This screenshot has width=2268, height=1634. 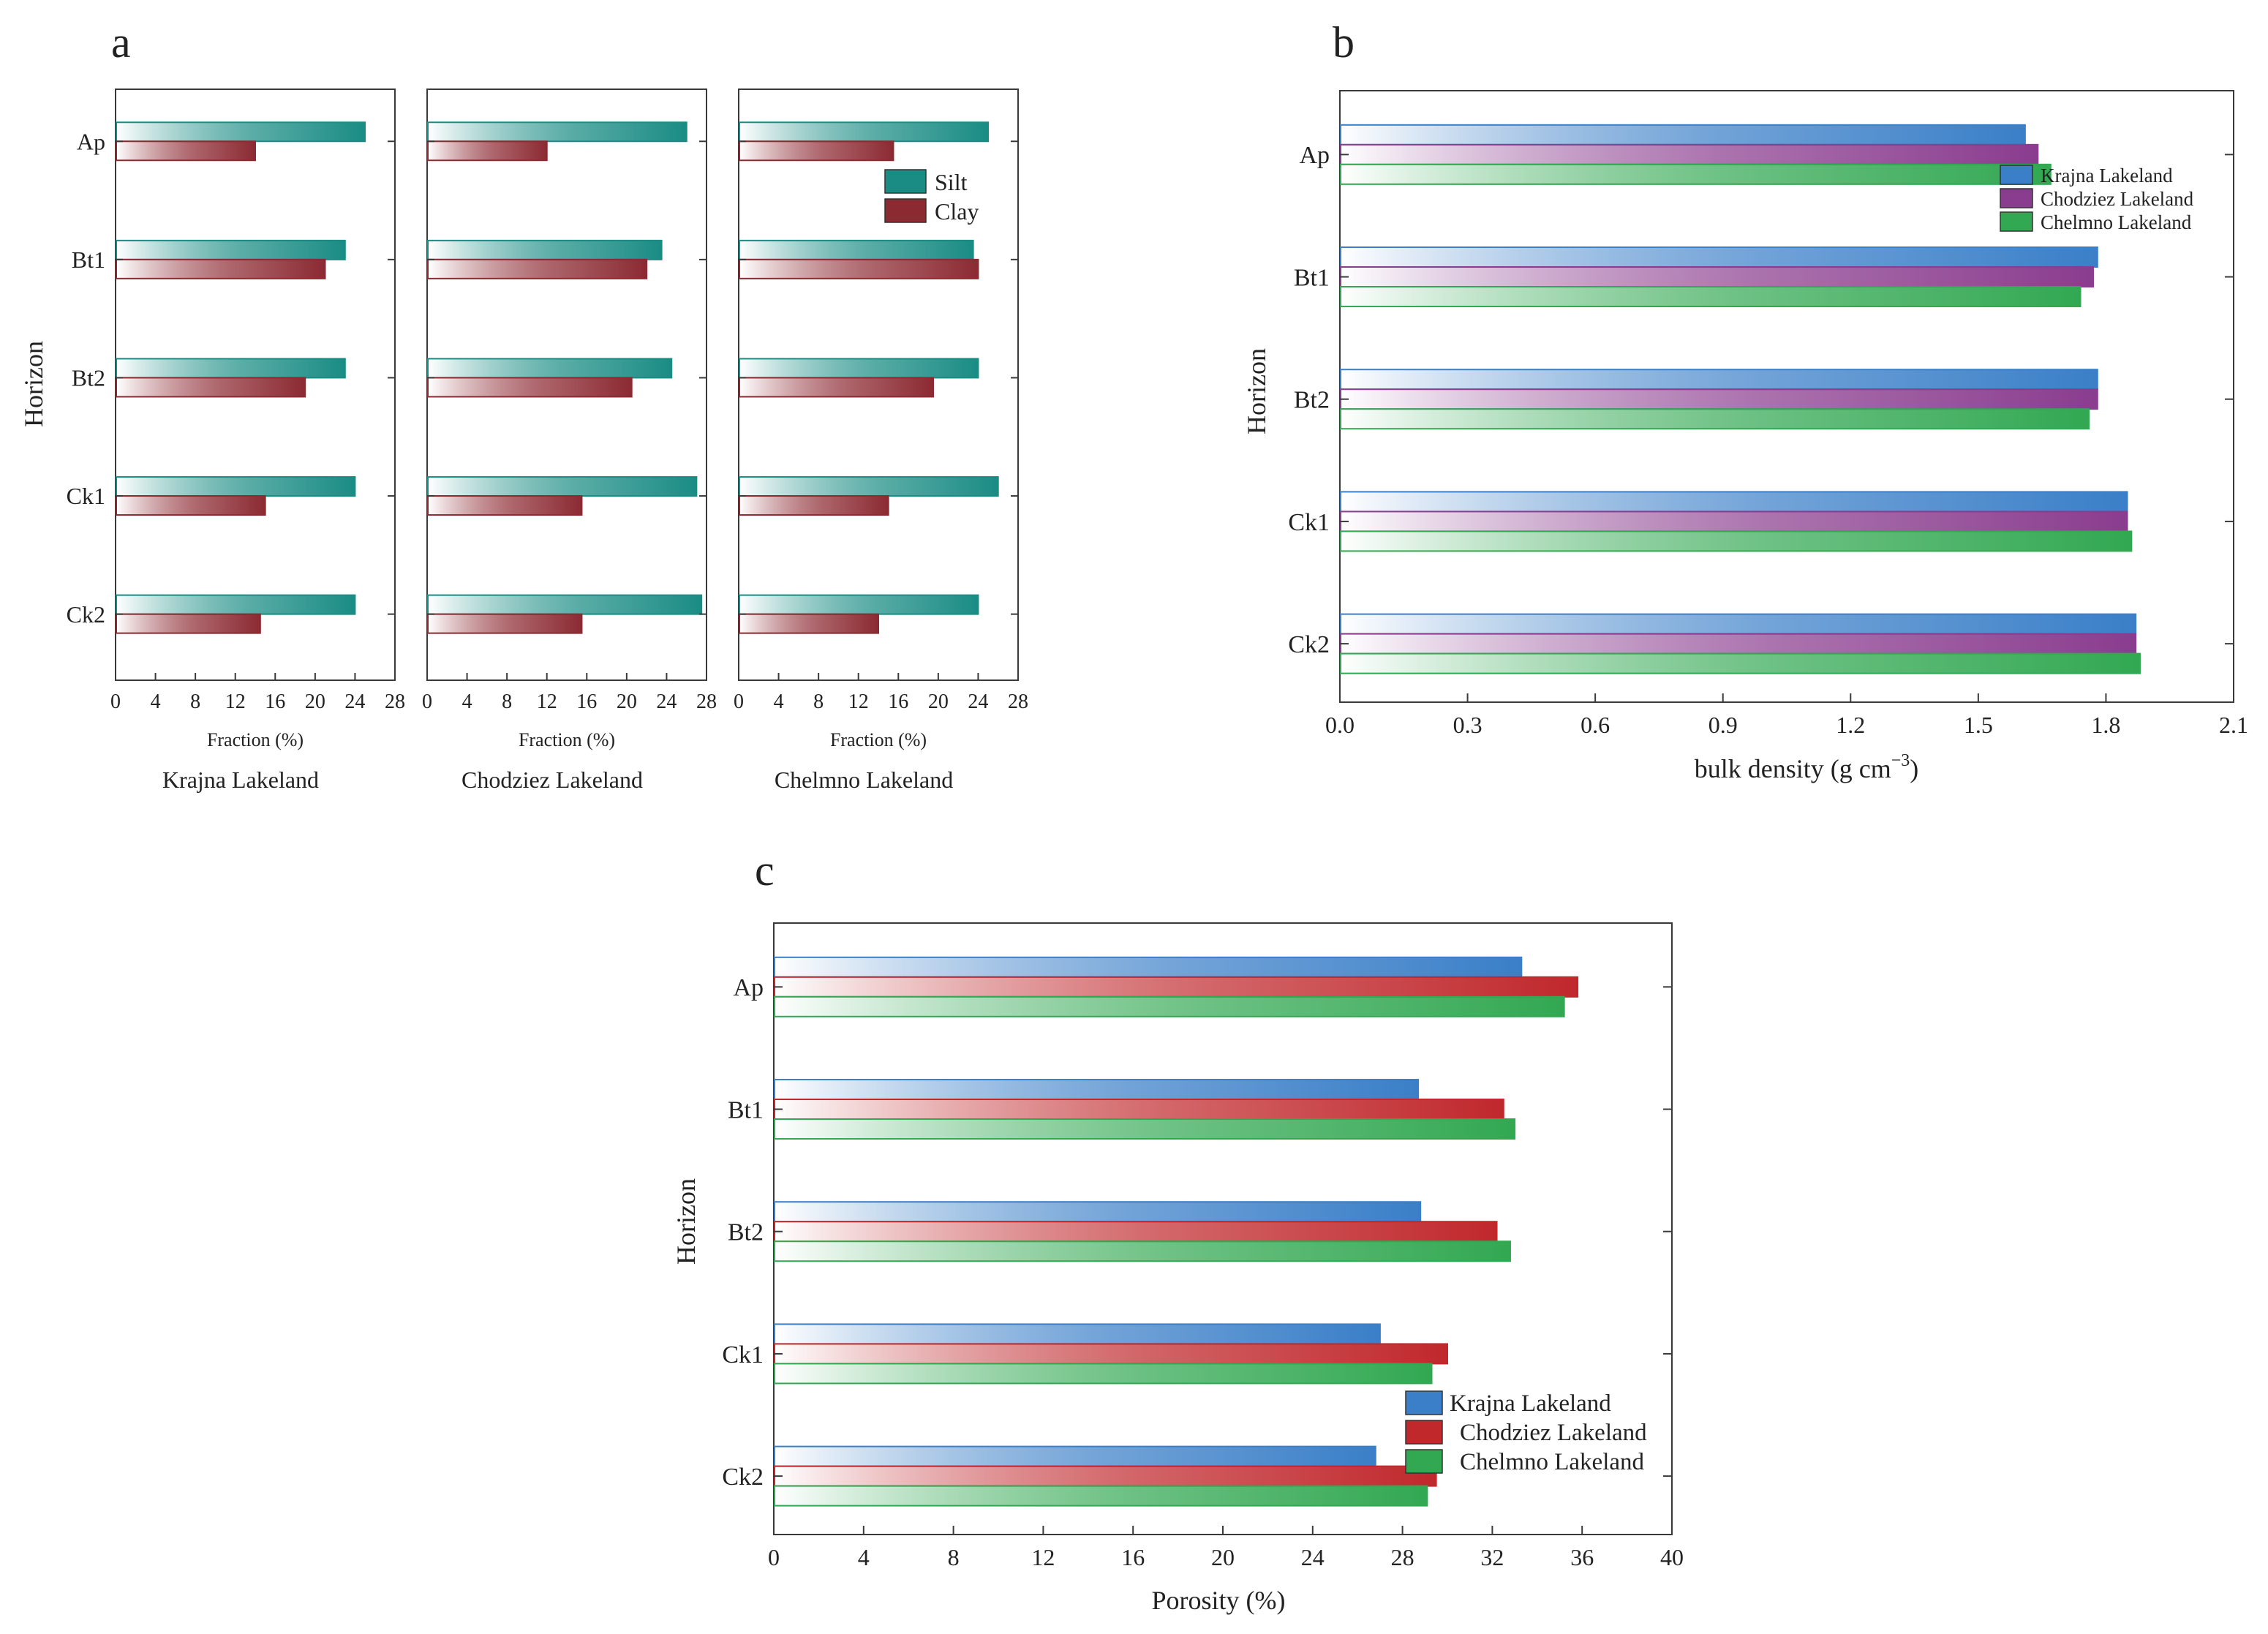 I want to click on legend-label-silt: Silt, so click(x=951, y=182).